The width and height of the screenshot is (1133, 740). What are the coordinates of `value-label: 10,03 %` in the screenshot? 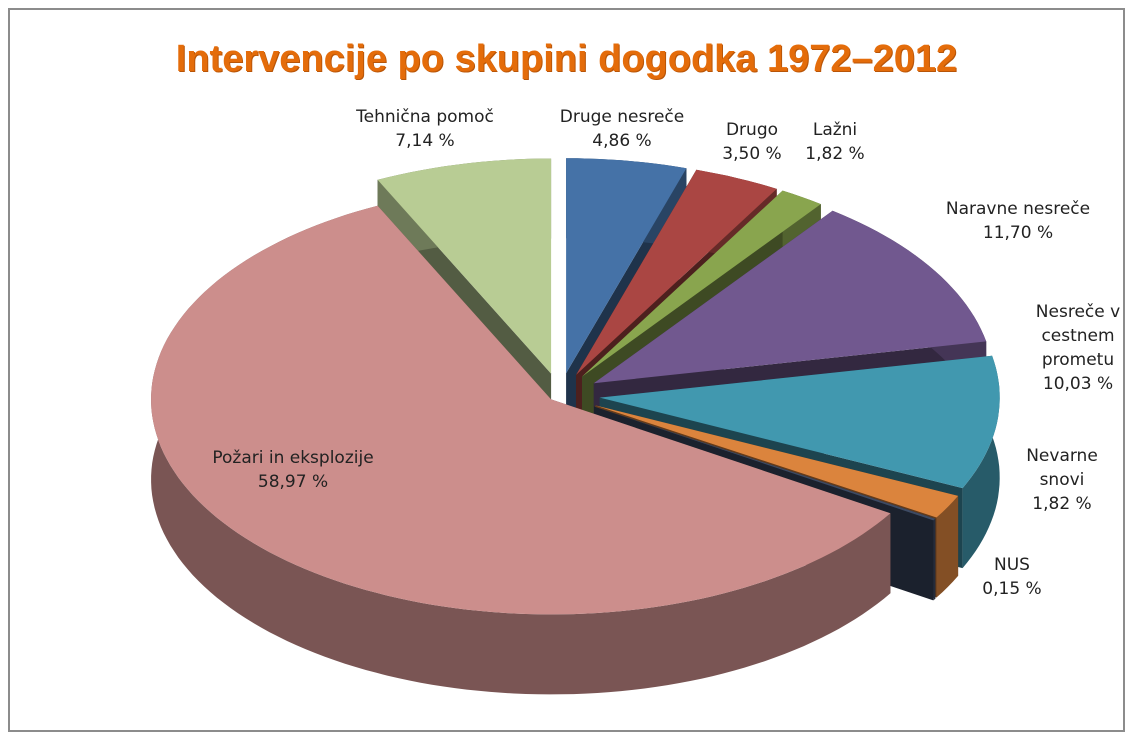 It's located at (1078, 384).